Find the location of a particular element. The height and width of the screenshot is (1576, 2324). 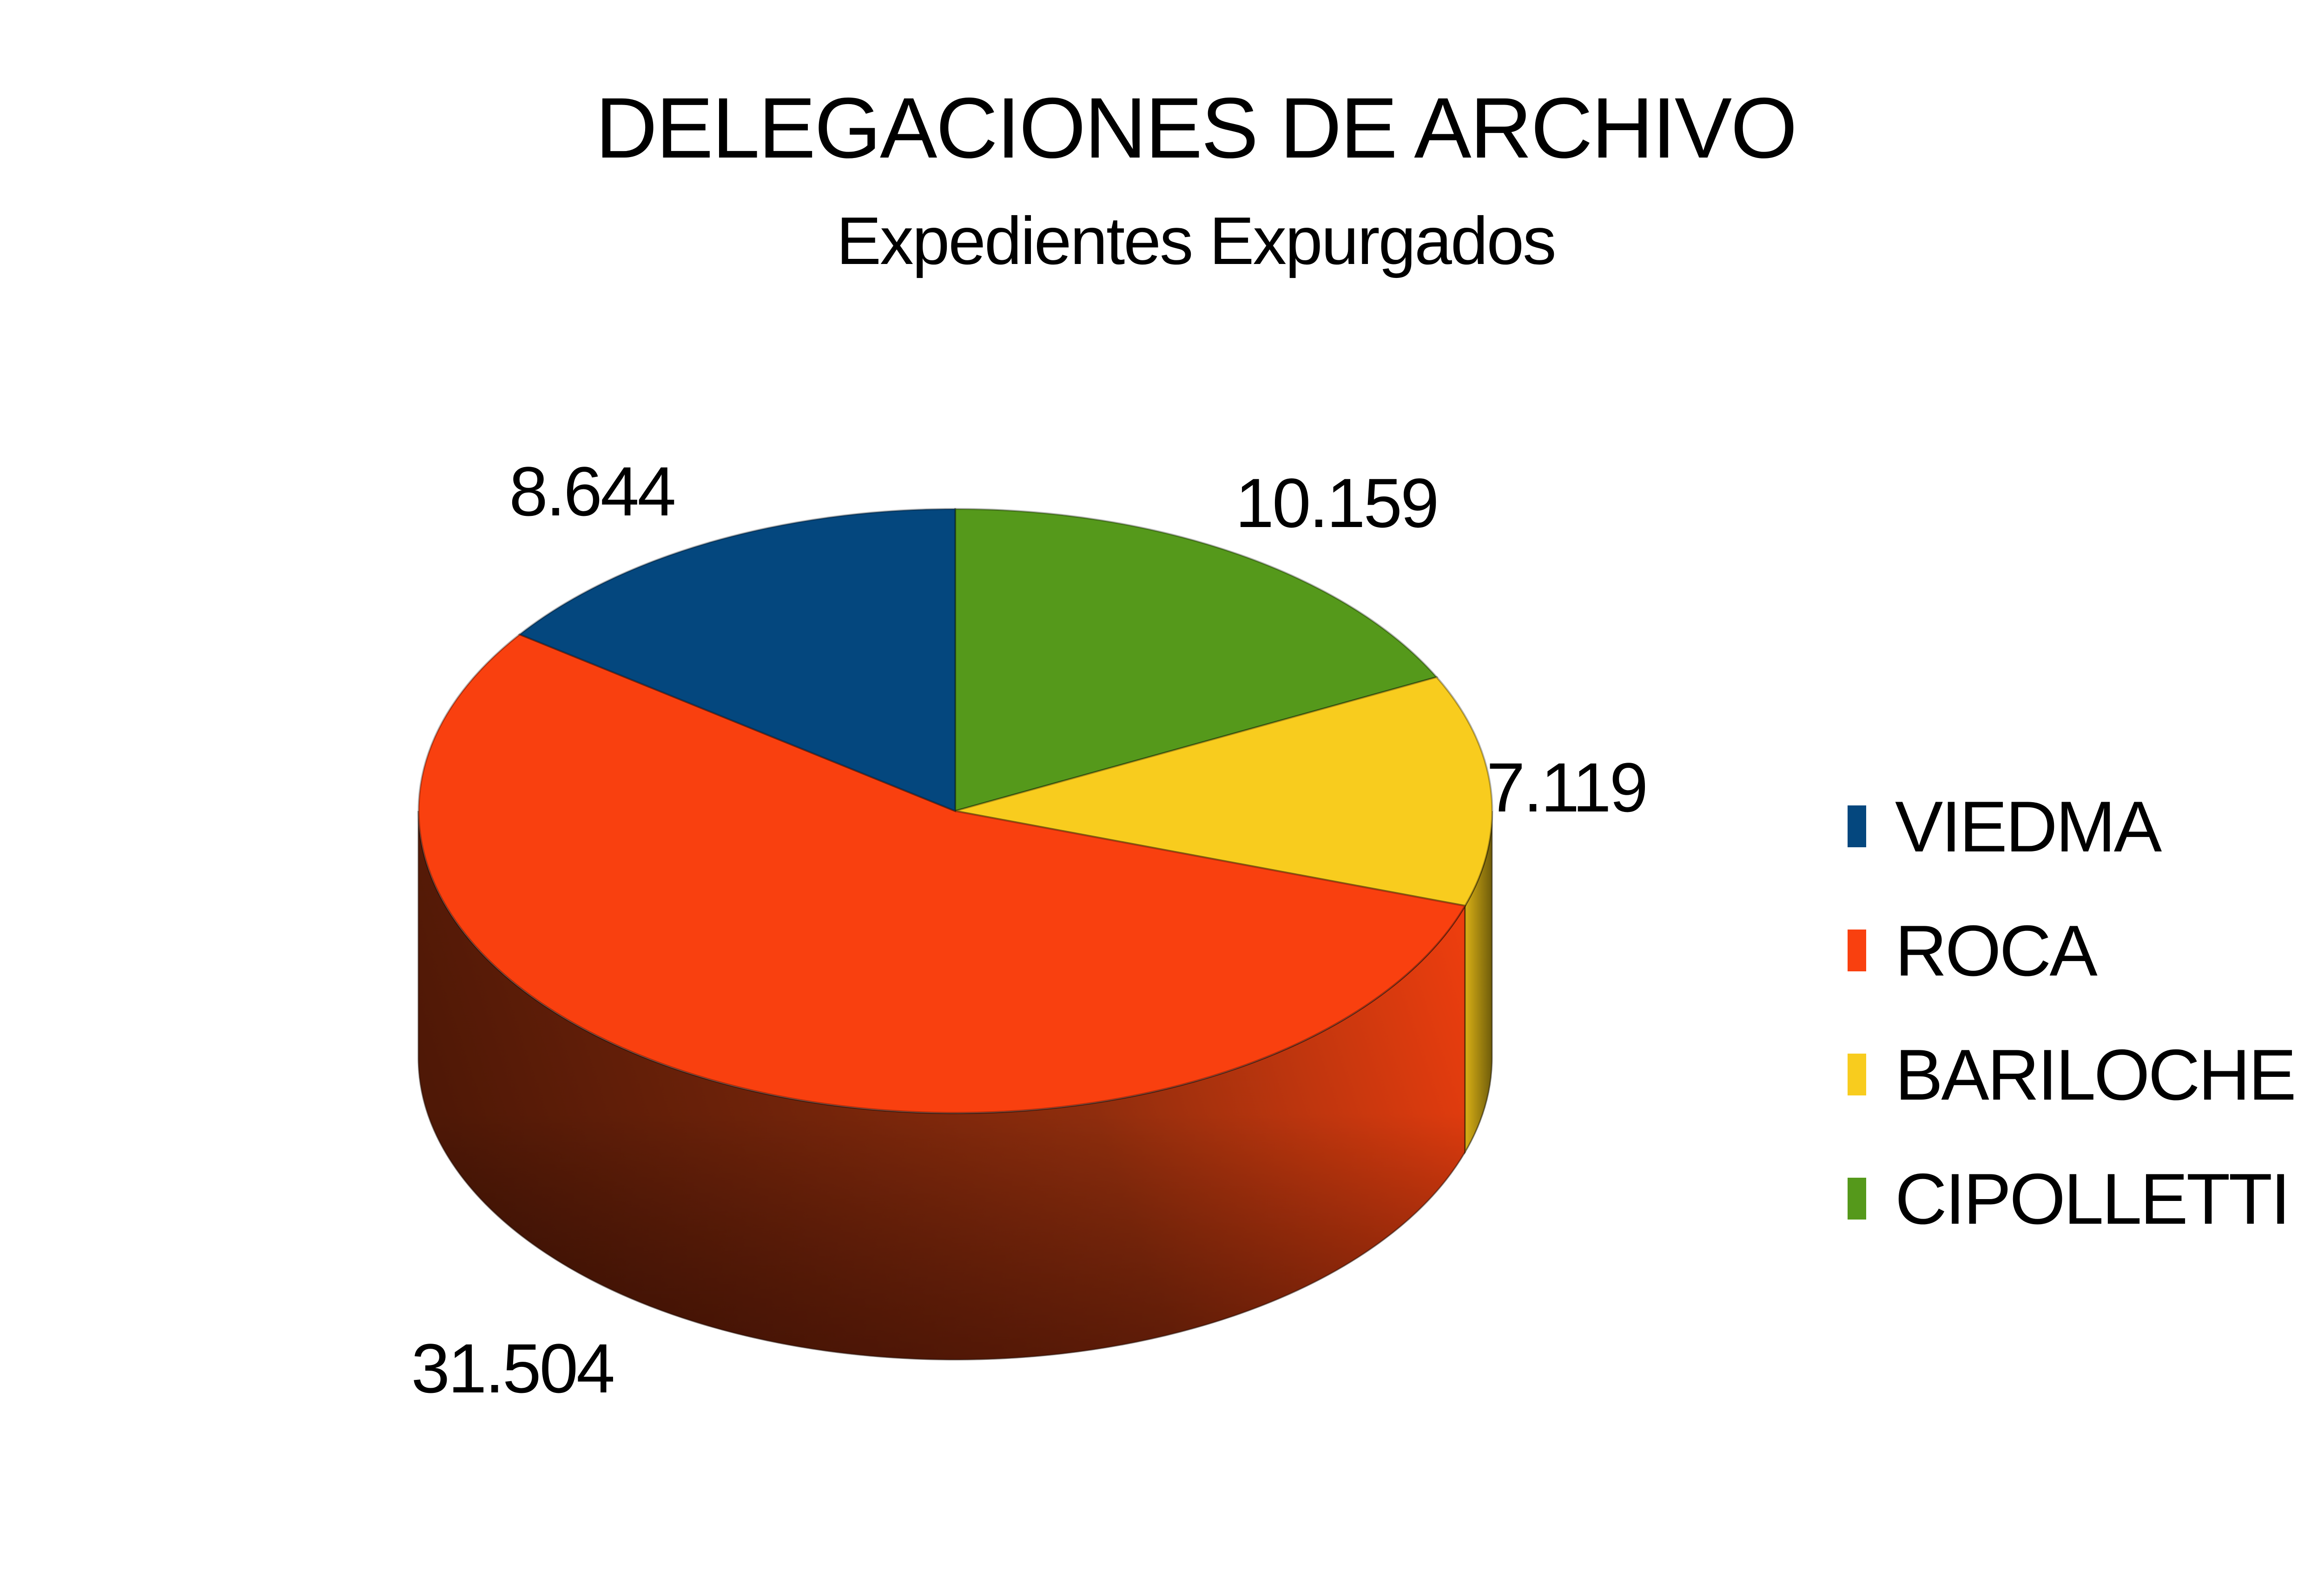

value-label-roca: 31.504 is located at coordinates (513, 1368).